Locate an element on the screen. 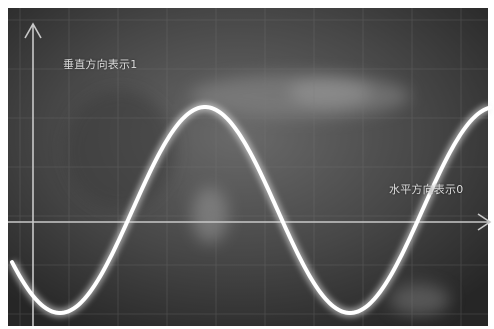 The height and width of the screenshot is (329, 494). vertical-direction-label: 垂直方向表示1 is located at coordinates (100, 64).